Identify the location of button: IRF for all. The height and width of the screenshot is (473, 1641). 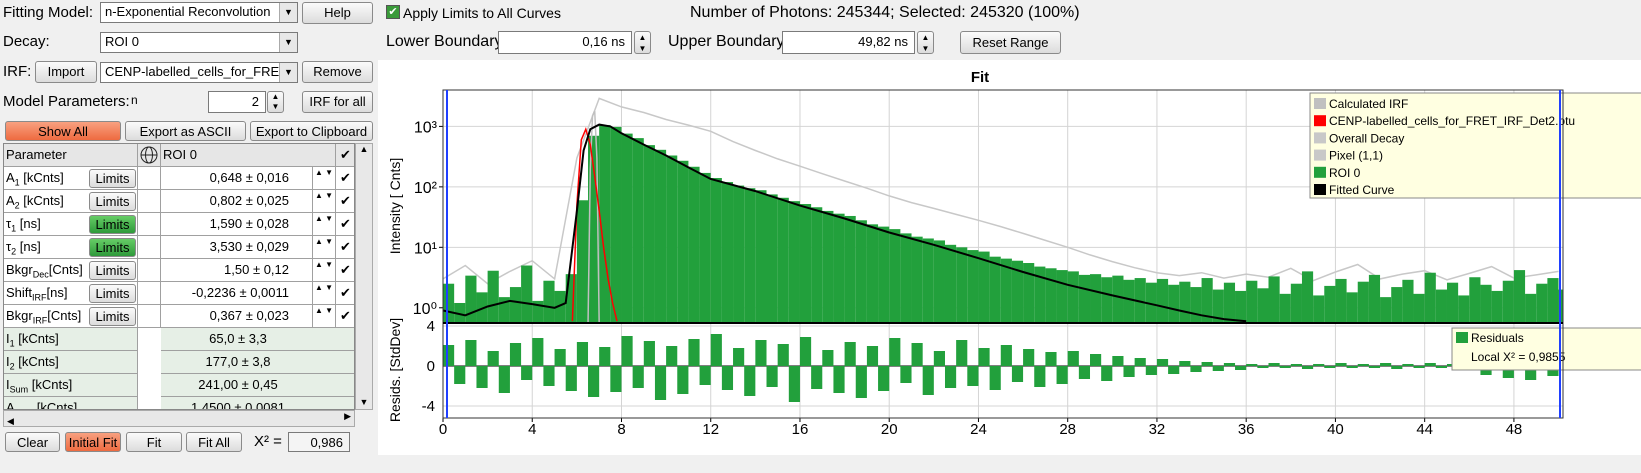
(337, 102).